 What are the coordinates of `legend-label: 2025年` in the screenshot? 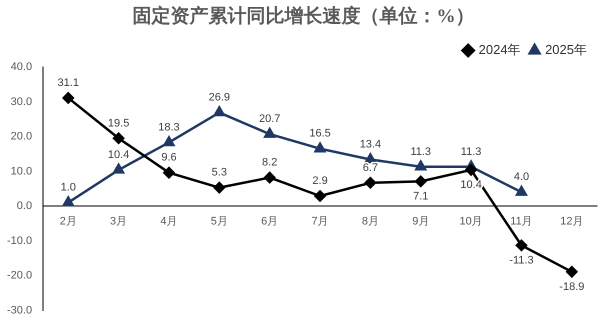 It's located at (566, 50).